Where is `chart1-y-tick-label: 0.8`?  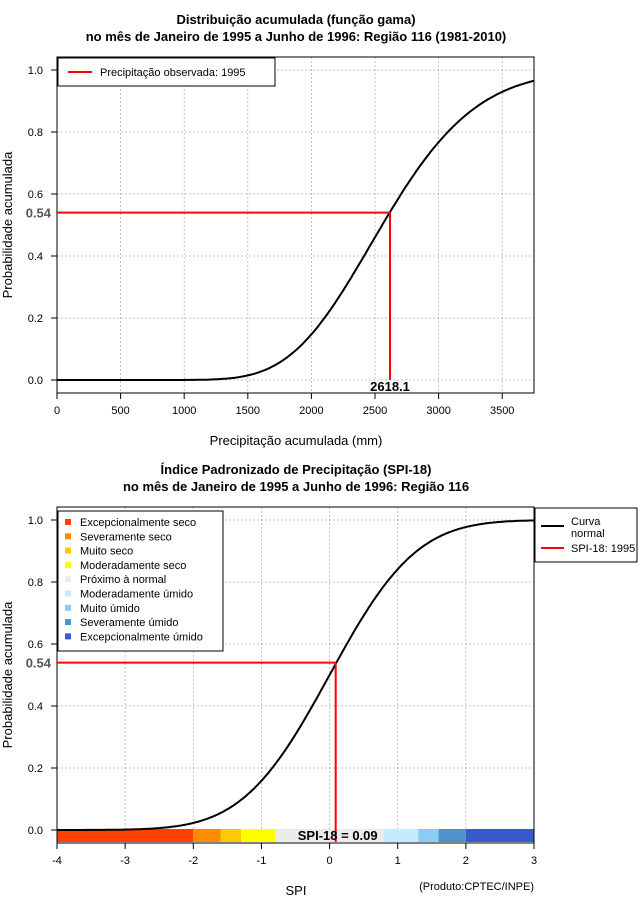 chart1-y-tick-label: 0.8 is located at coordinates (35, 133).